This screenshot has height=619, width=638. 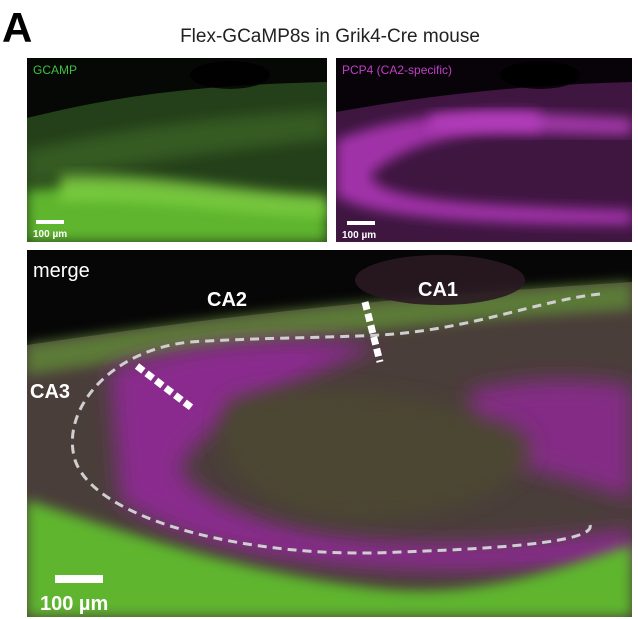 What do you see at coordinates (372, 332) in the screenshot?
I see `boundary-line` at bounding box center [372, 332].